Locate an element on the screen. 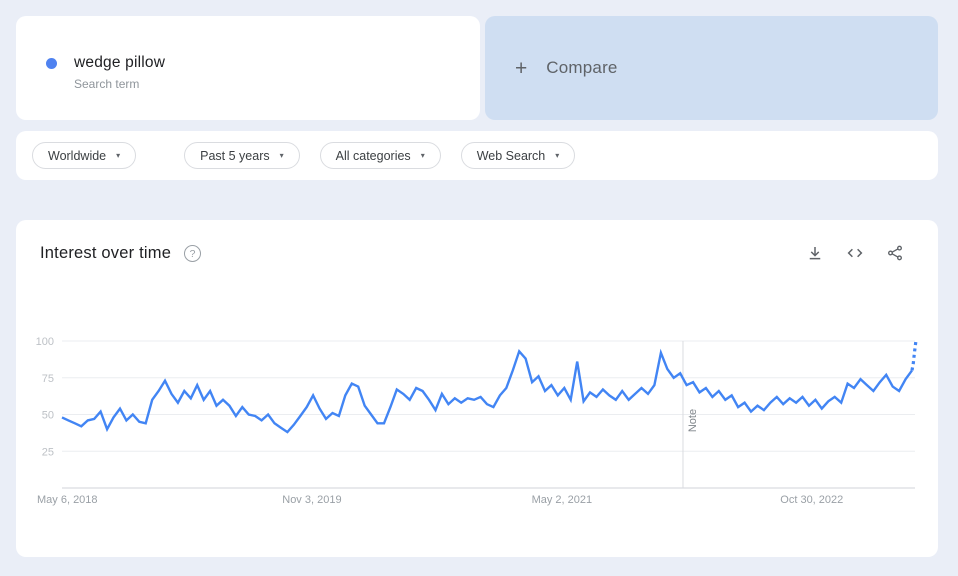 The image size is (958, 576). compare-label: Compare is located at coordinates (582, 67).